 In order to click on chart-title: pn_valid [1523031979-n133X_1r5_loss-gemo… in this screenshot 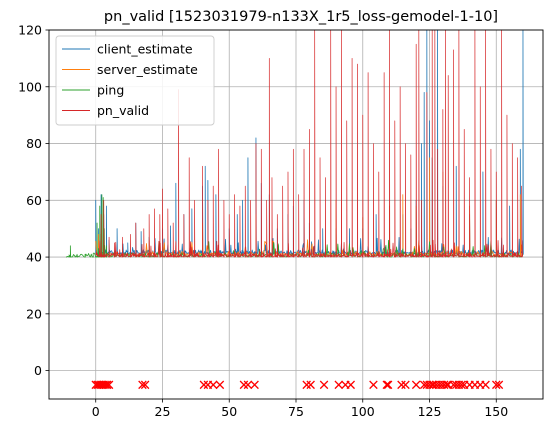, I will do `click(301, 17)`.